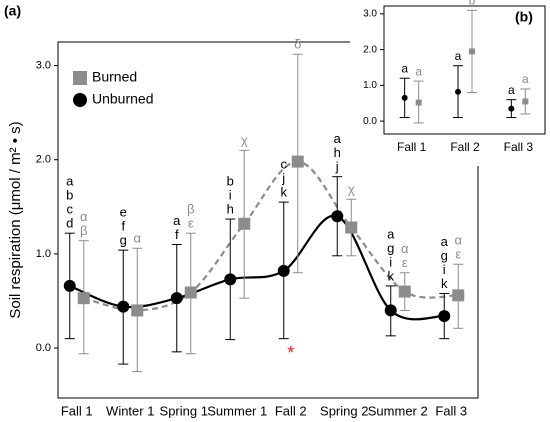 The image size is (550, 422). What do you see at coordinates (398, 410) in the screenshot?
I see `x-tick-label: Summer 2` at bounding box center [398, 410].